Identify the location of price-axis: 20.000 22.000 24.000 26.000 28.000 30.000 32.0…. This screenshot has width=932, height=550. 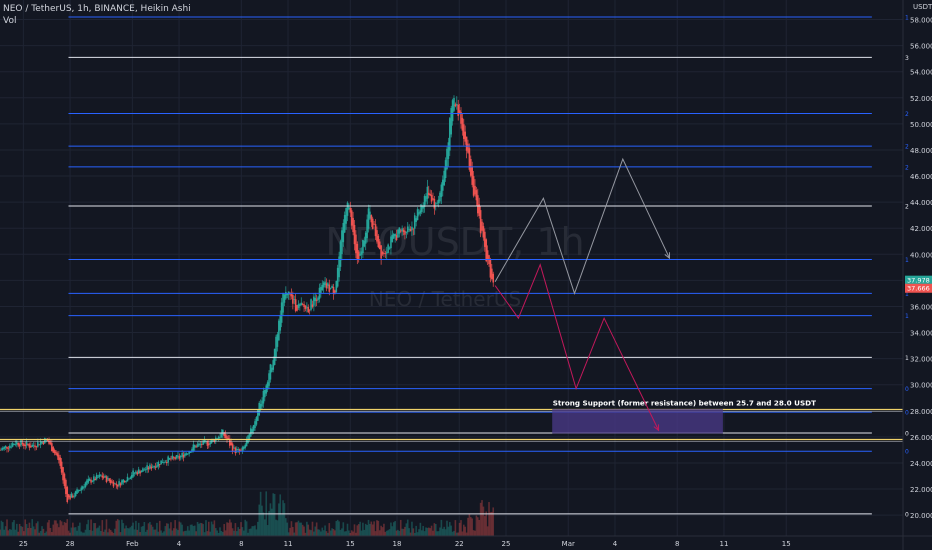
(917, 275).